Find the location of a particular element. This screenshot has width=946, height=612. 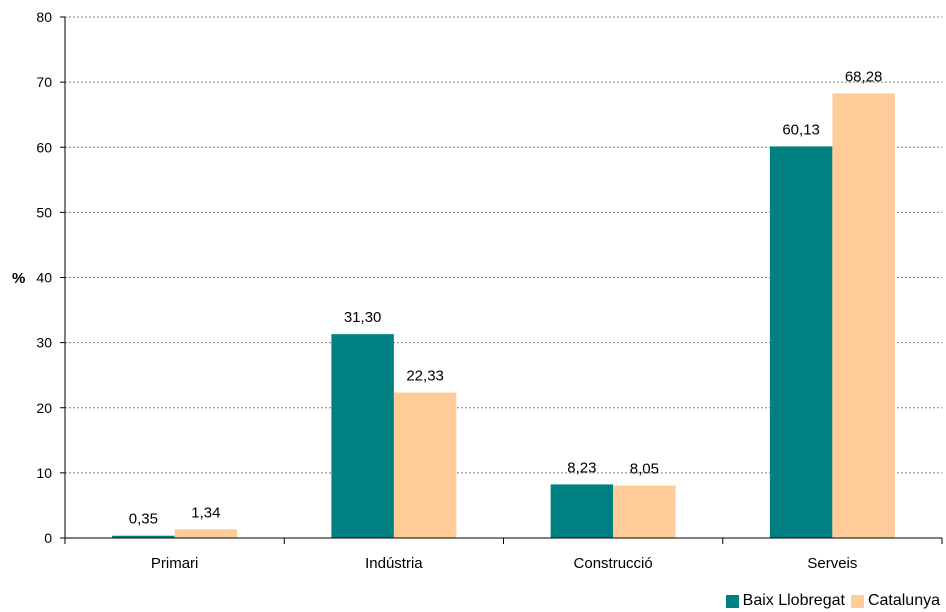

y-axis-label: % is located at coordinates (18, 278).